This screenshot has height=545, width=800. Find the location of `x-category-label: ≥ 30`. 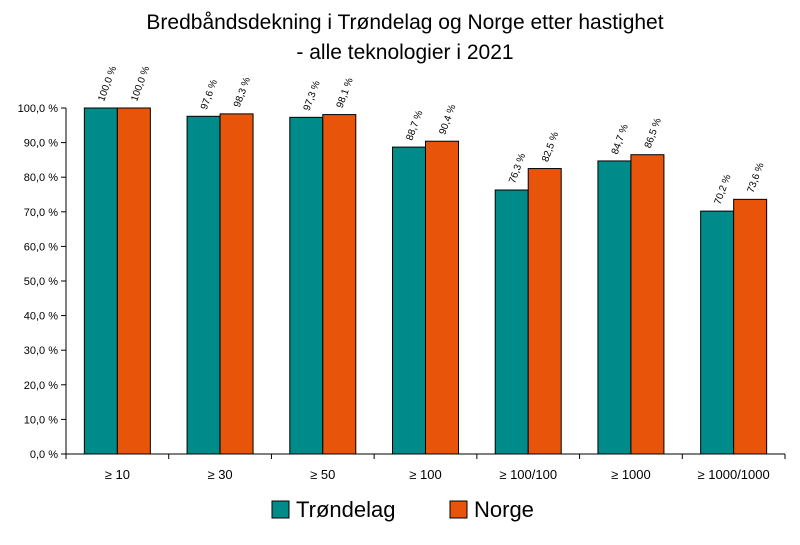

x-category-label: ≥ 30 is located at coordinates (219, 474).